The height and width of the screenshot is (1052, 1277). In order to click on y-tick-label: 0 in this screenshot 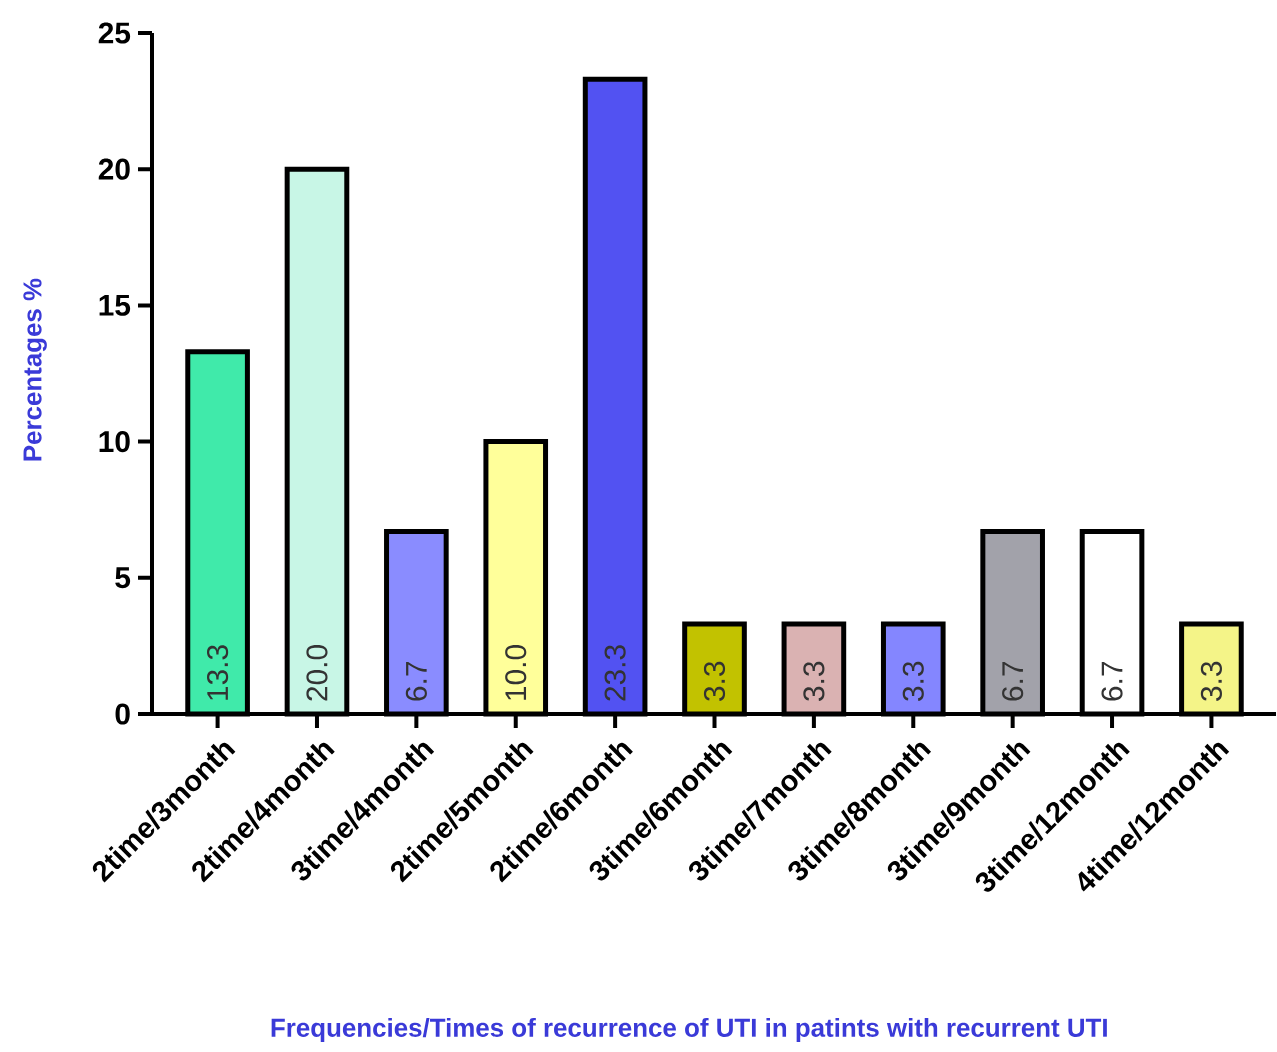, I will do `click(122, 714)`.